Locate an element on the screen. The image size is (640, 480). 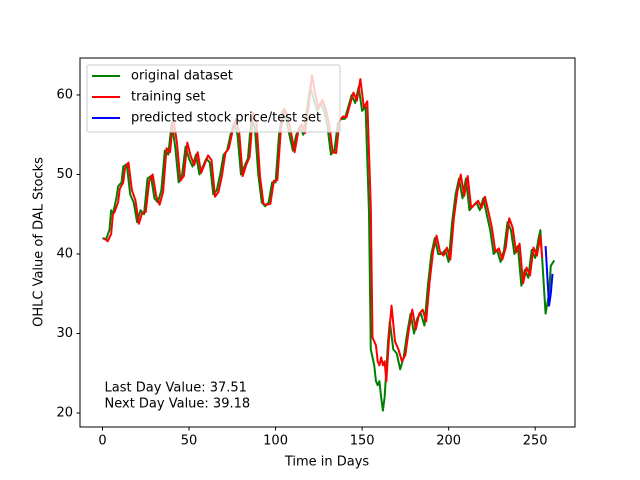
annotation: Last Day Value: 37.51 is located at coordinates (176, 388).